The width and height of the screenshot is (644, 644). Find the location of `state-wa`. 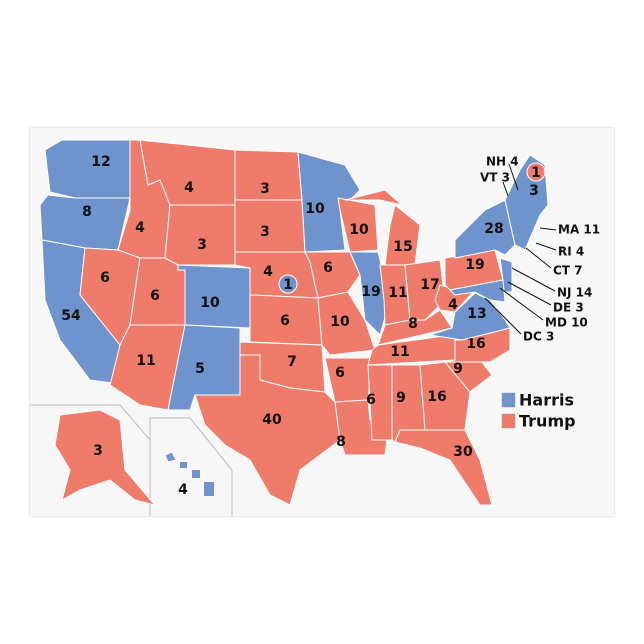

state-wa is located at coordinates (87, 169).